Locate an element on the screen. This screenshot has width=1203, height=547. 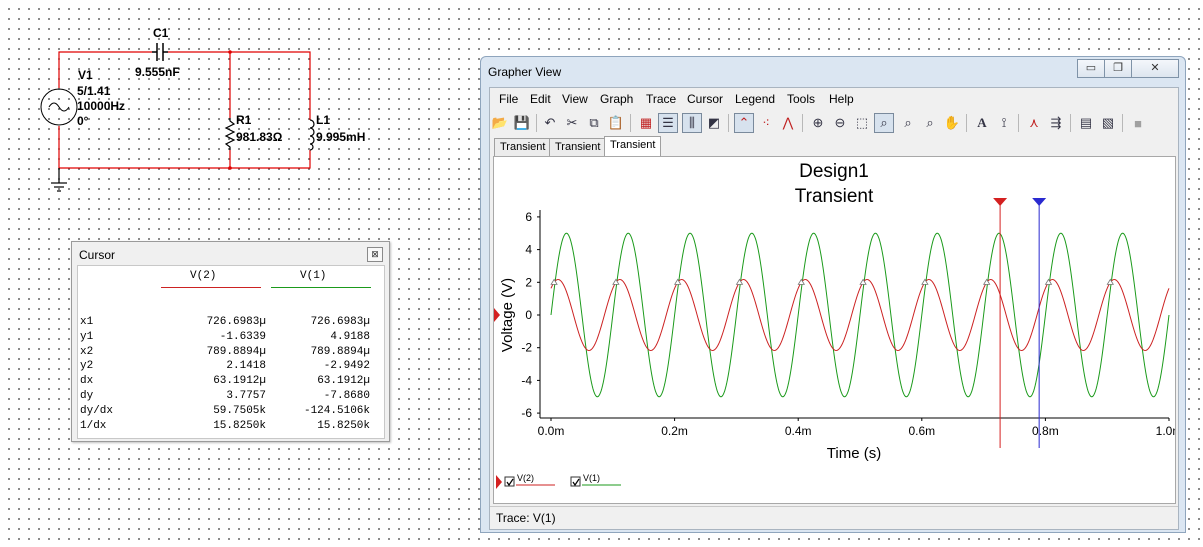
cursor-col-header-v1: V(1) is located at coordinates (313, 276).